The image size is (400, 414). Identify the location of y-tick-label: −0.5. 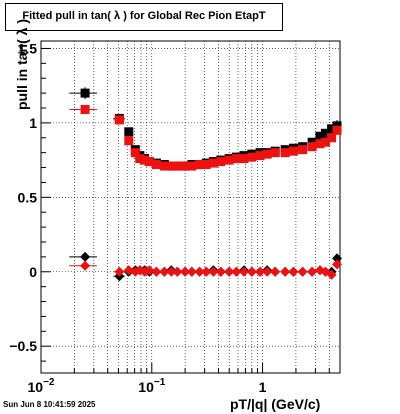
(23, 346).